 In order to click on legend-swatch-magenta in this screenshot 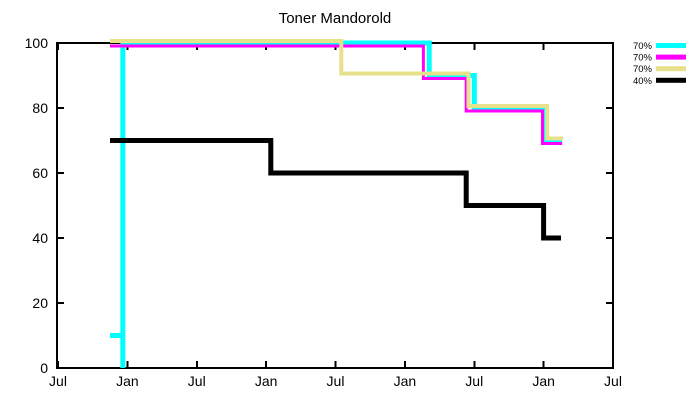, I will do `click(671, 57)`.